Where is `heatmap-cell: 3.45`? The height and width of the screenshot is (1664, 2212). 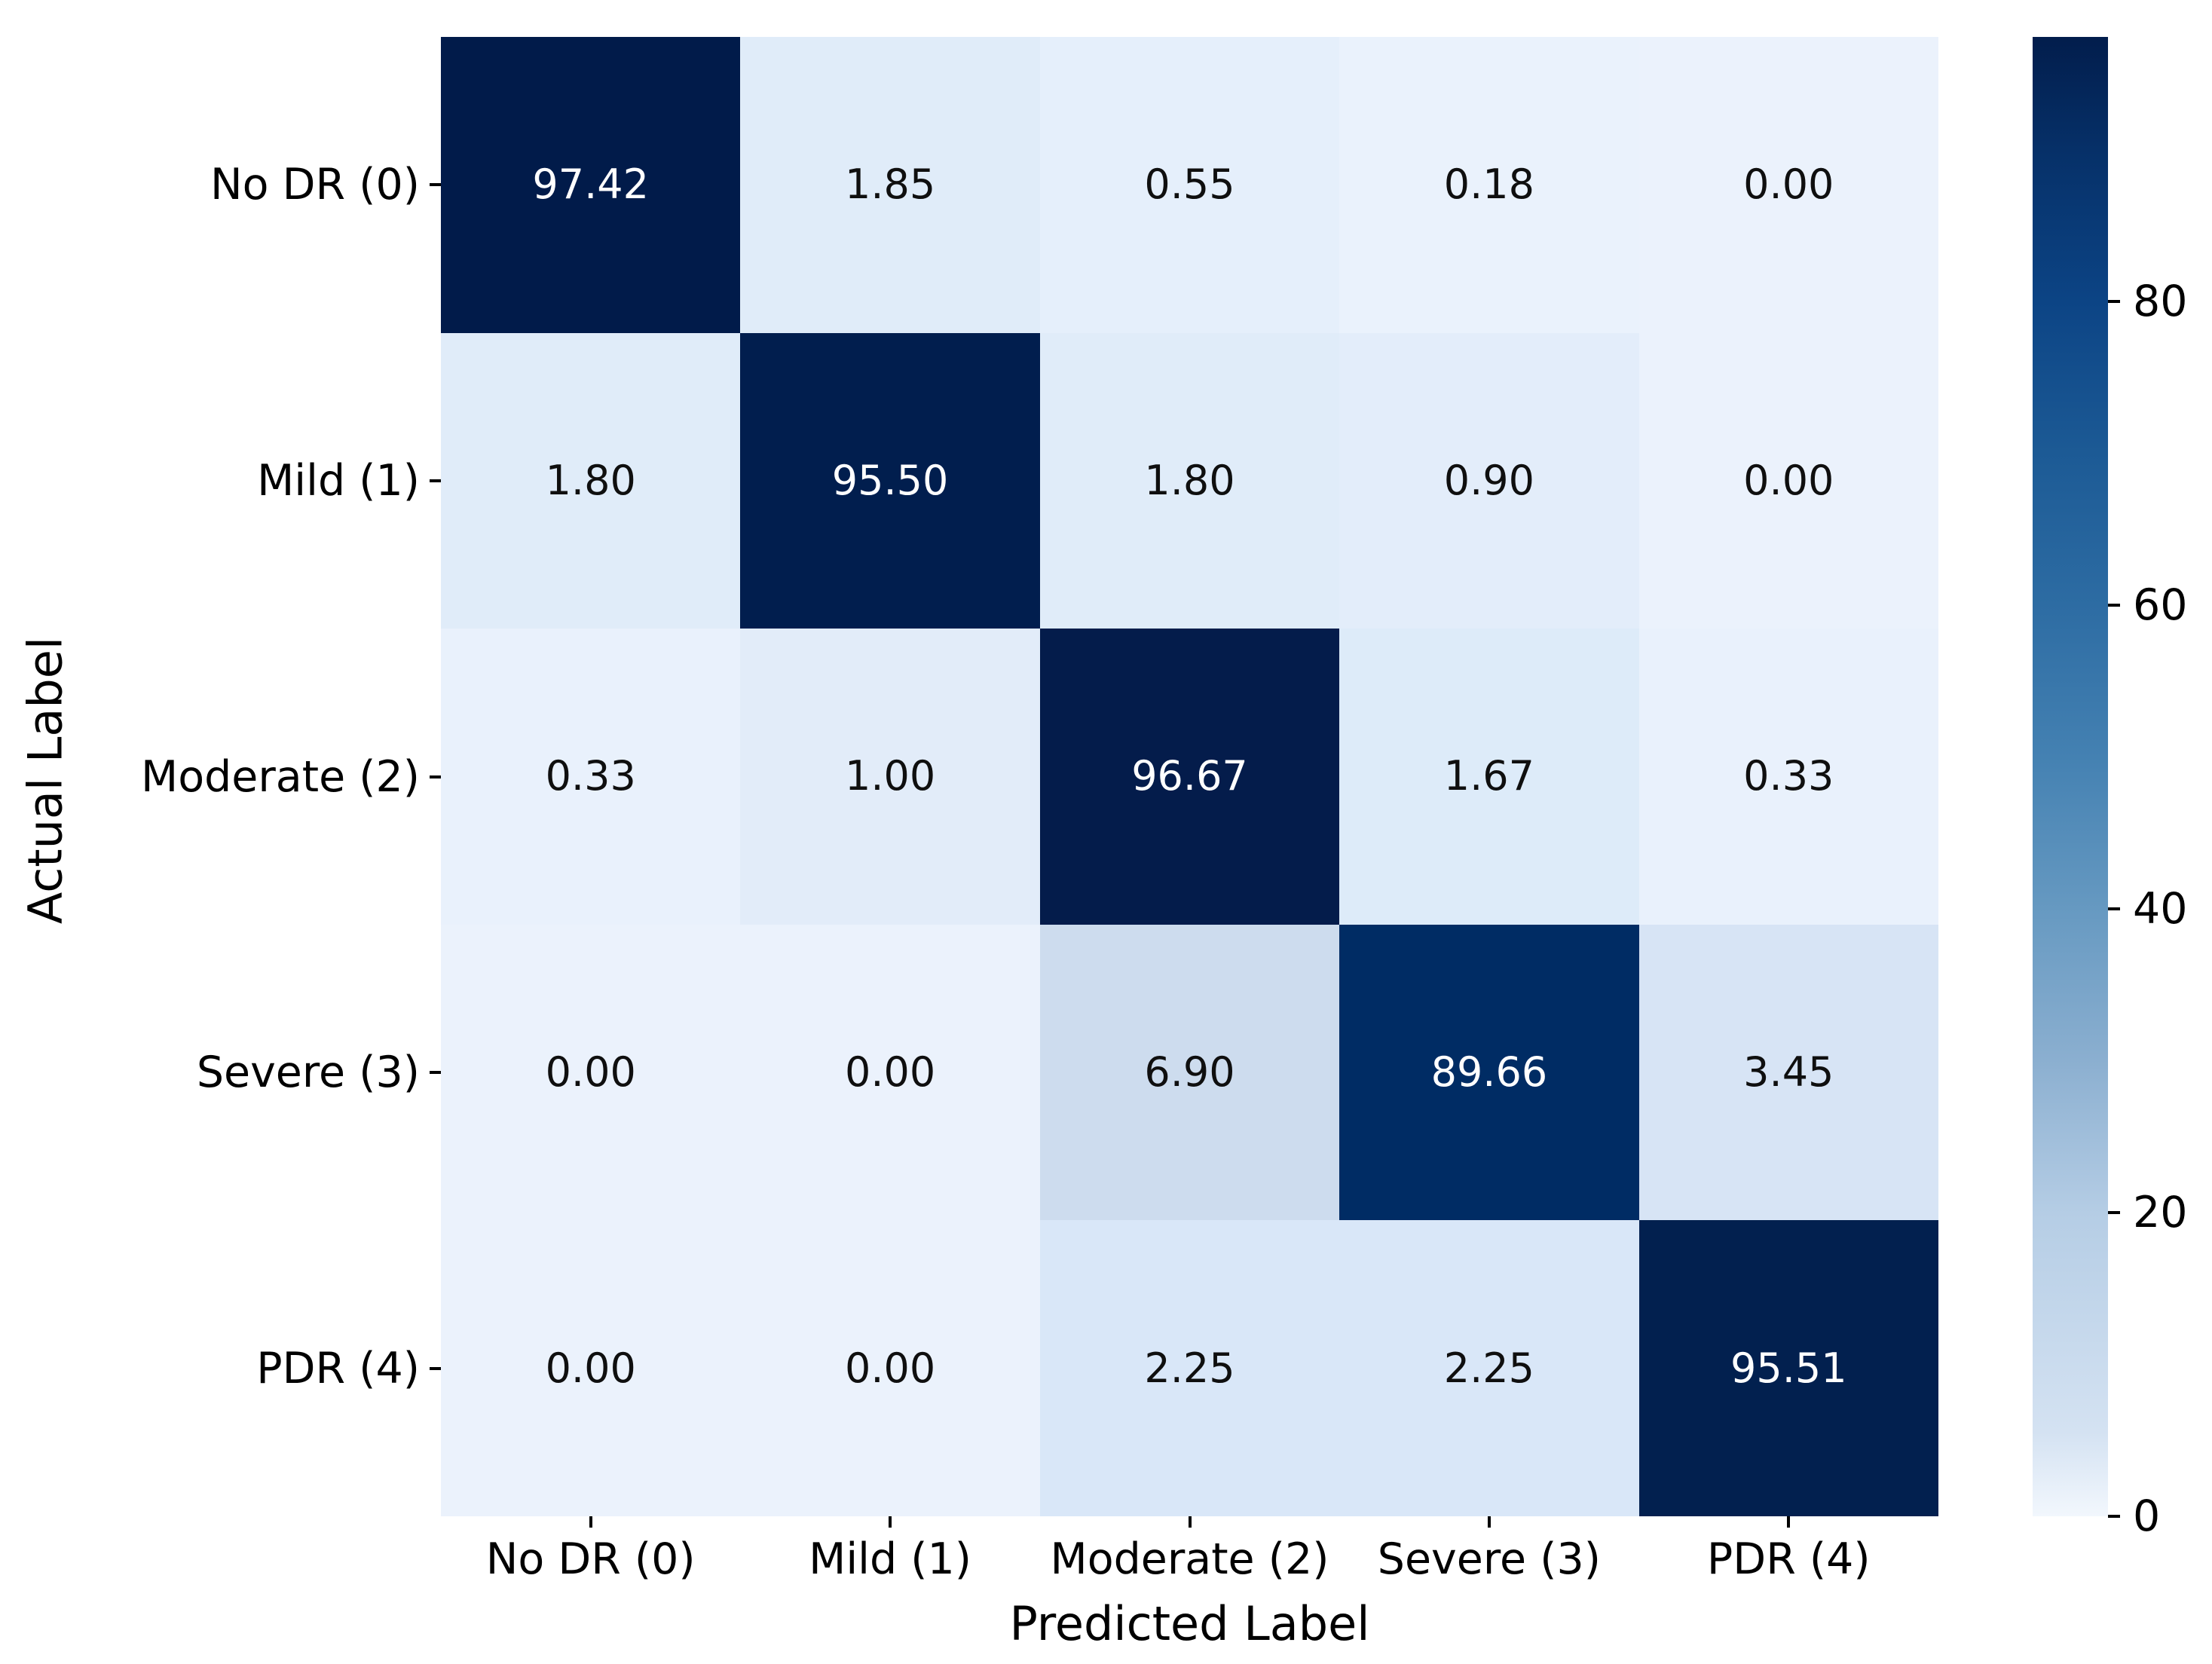
heatmap-cell: 3.45 is located at coordinates (1788, 1072).